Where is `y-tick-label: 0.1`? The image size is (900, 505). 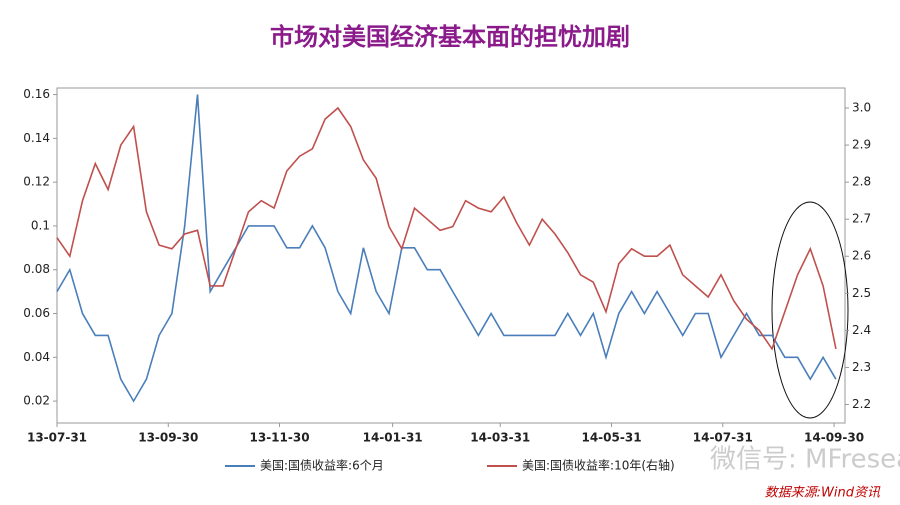 y-tick-label: 0.1 is located at coordinates (40, 225).